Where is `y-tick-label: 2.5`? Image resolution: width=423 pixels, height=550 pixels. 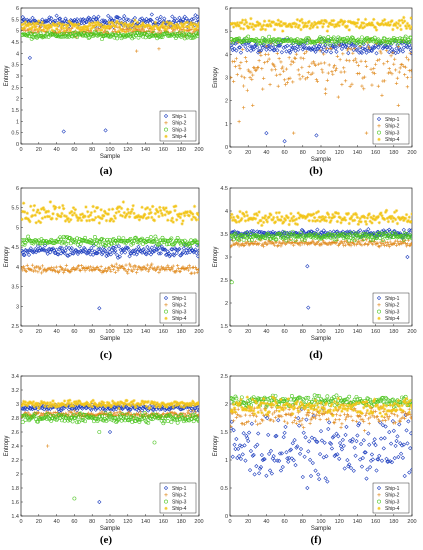 y-tick-label: 2.5 is located at coordinates (224, 377).